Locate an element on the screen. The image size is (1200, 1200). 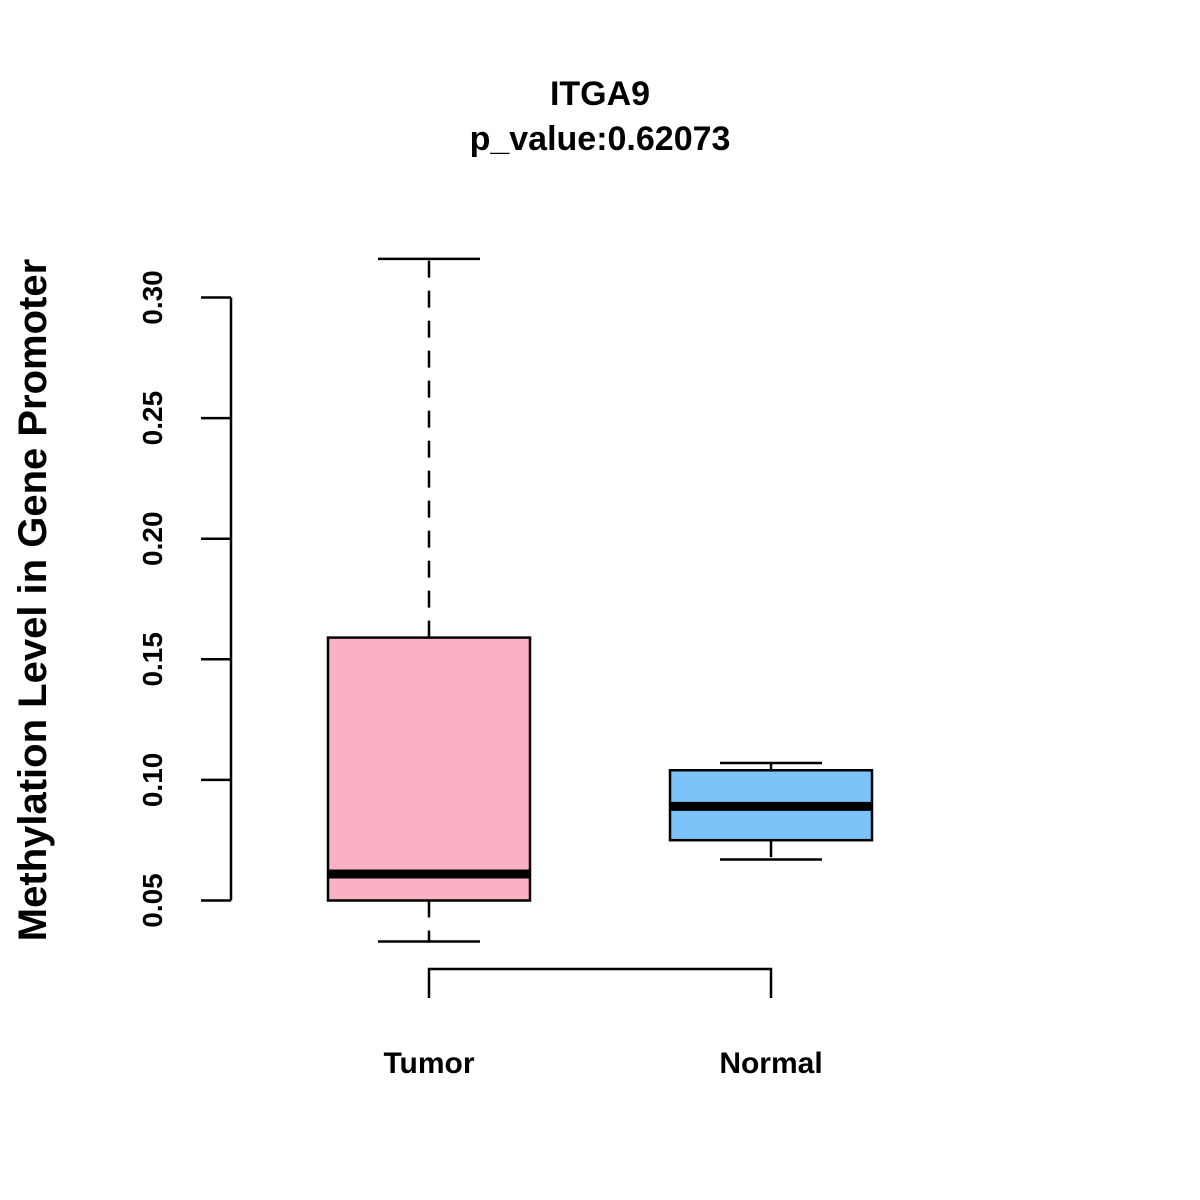
y-axis: 0.05 0.10 0.15 0.20 0.25 0.30 is located at coordinates (185, 599).